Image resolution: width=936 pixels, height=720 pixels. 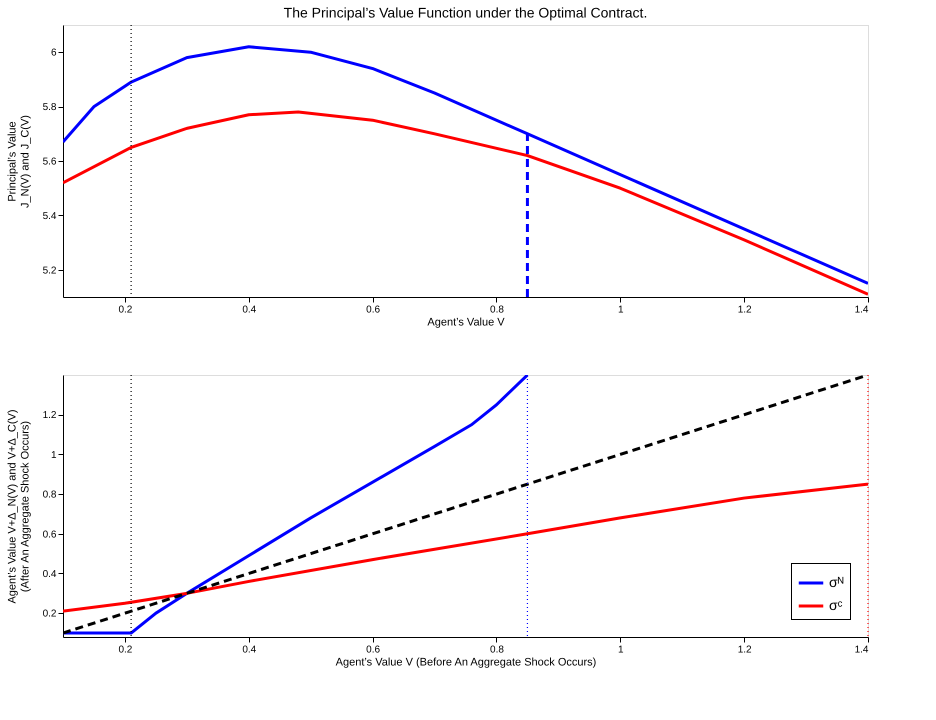 What do you see at coordinates (836, 605) in the screenshot?
I see `legend-label: σᶜ` at bounding box center [836, 605].